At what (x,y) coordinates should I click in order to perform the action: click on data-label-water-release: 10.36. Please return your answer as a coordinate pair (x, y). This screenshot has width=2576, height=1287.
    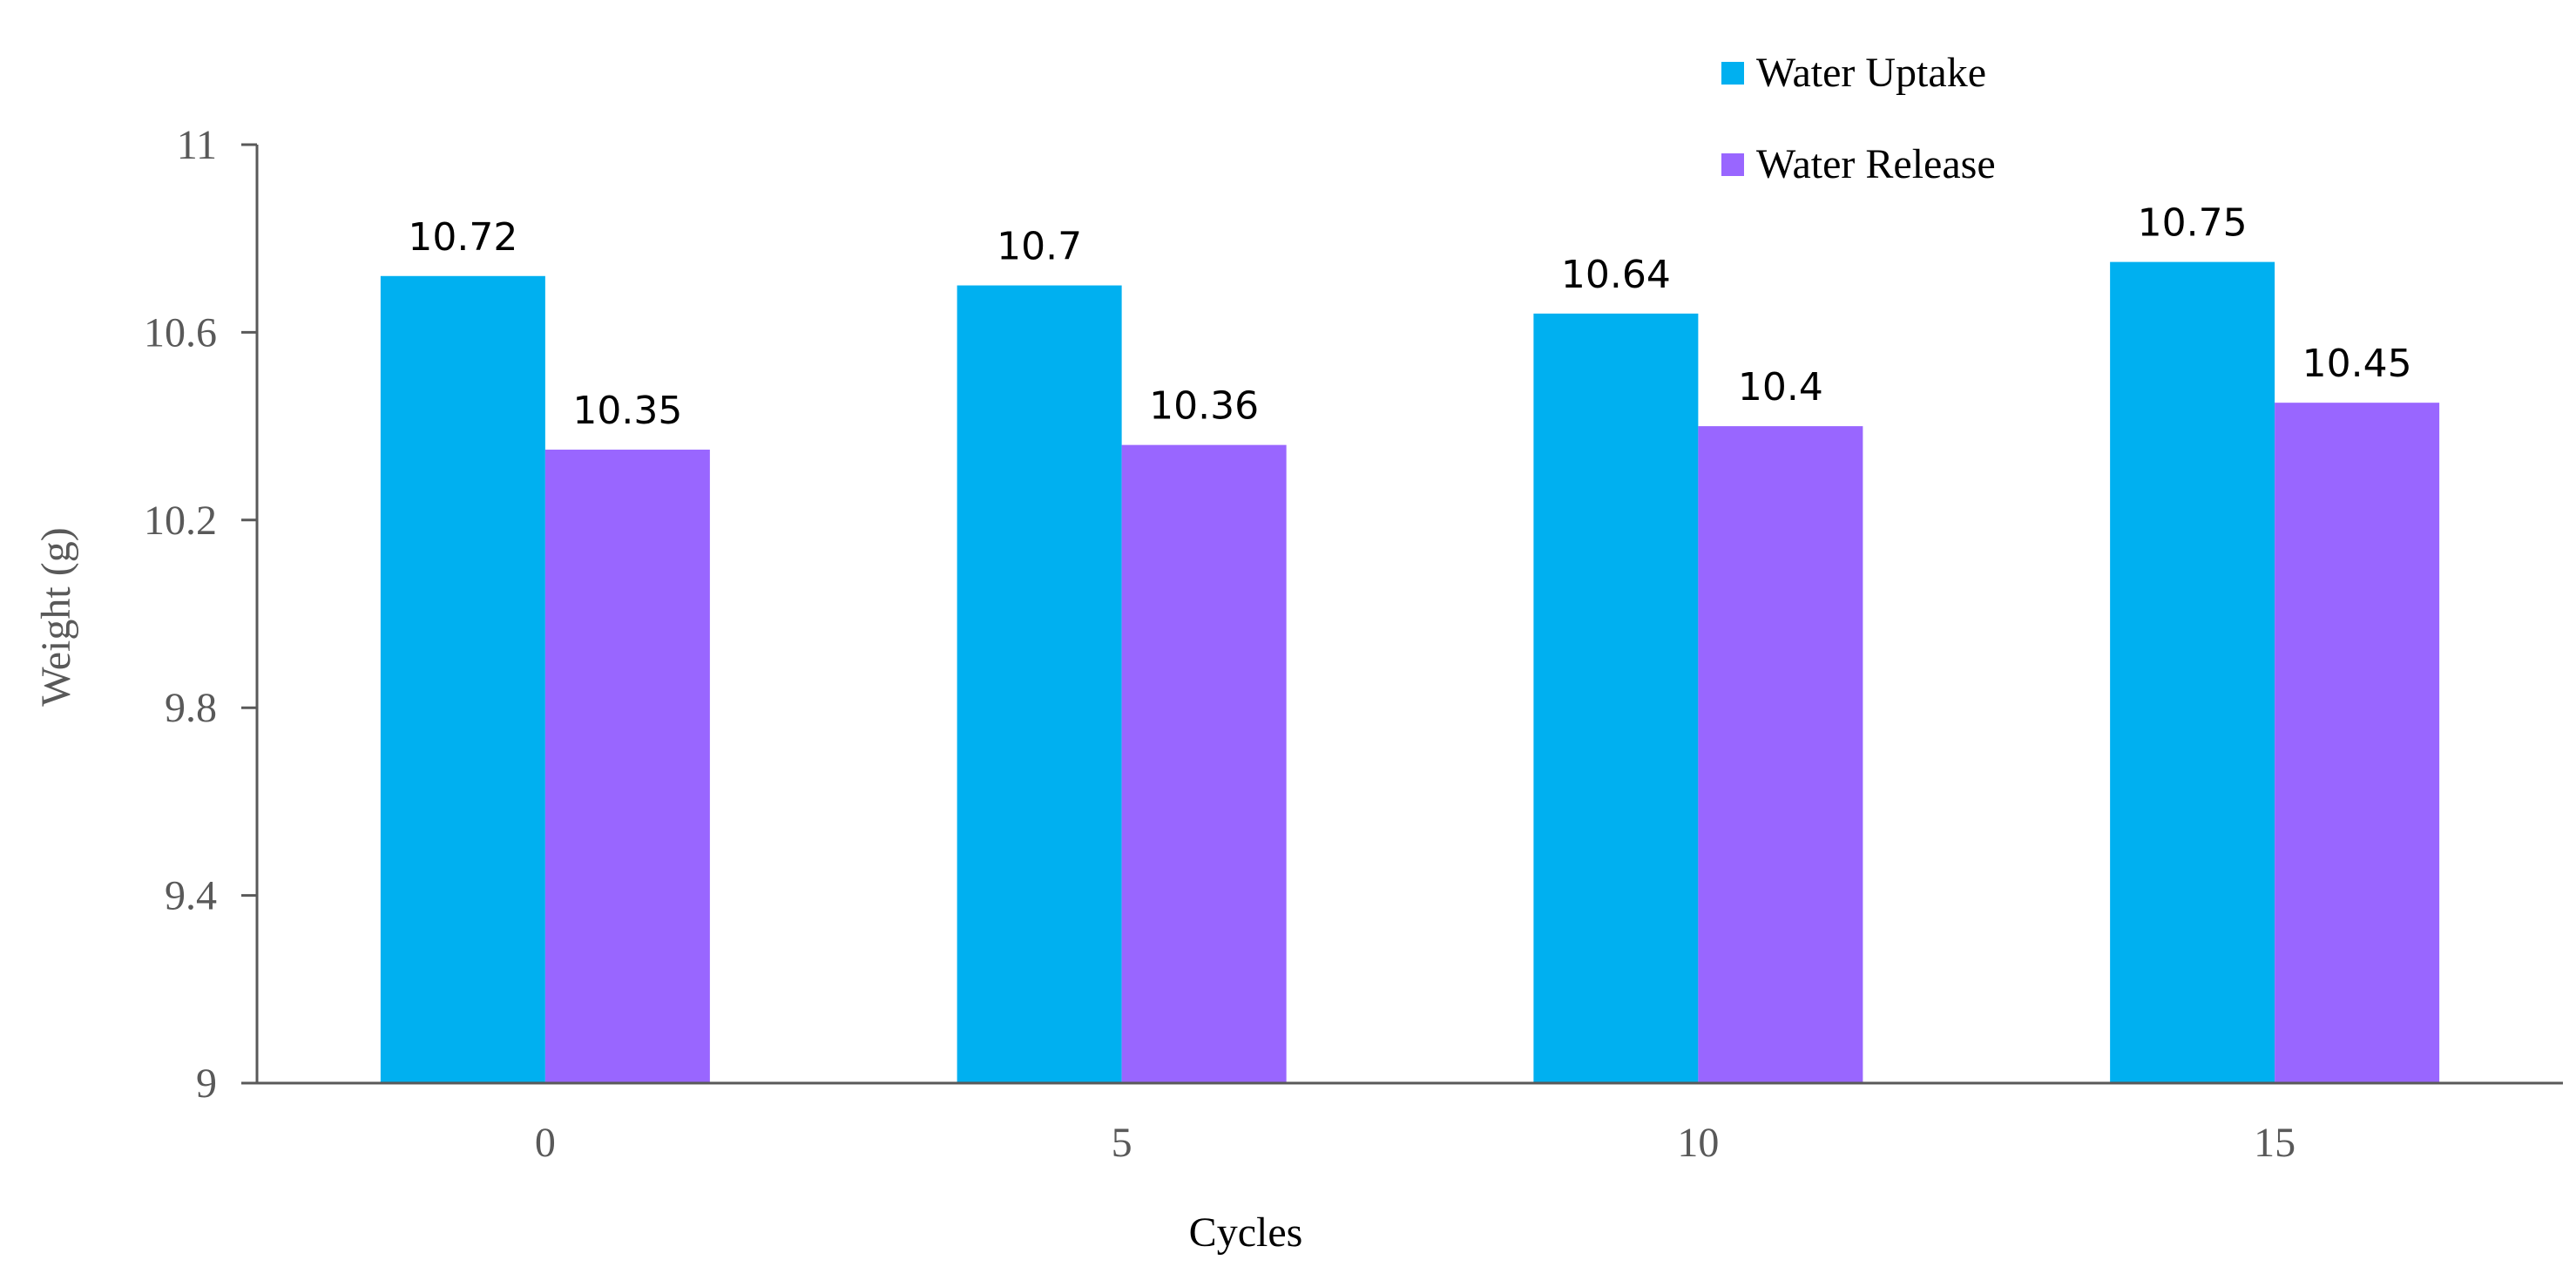
    Looking at the image, I should click on (1204, 406).